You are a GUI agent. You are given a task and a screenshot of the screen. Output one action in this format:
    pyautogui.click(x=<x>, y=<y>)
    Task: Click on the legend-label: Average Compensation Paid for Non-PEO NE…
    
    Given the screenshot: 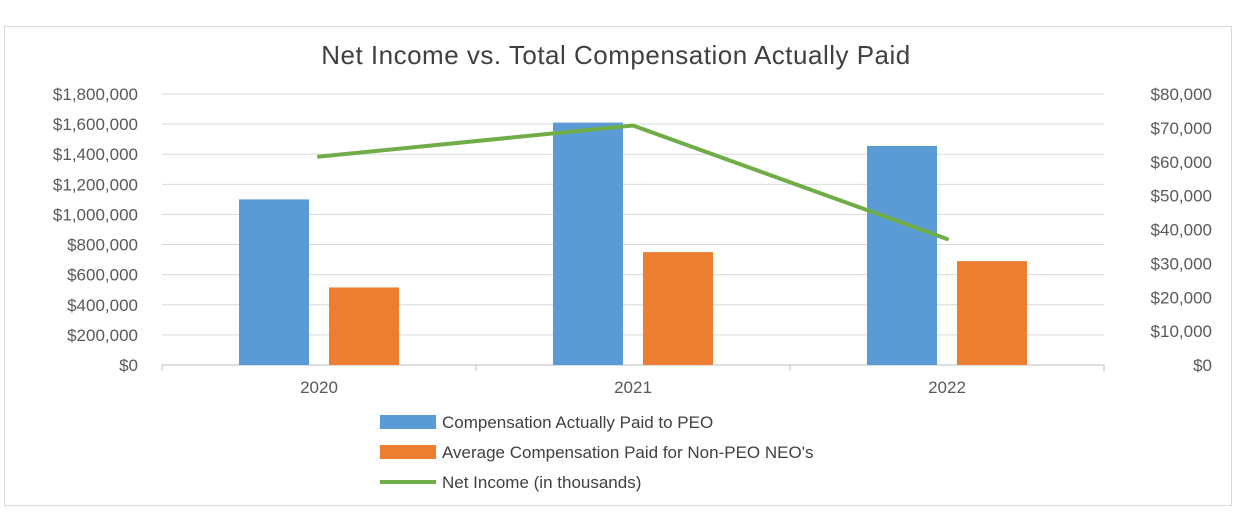 What is the action you would take?
    pyautogui.click(x=627, y=452)
    